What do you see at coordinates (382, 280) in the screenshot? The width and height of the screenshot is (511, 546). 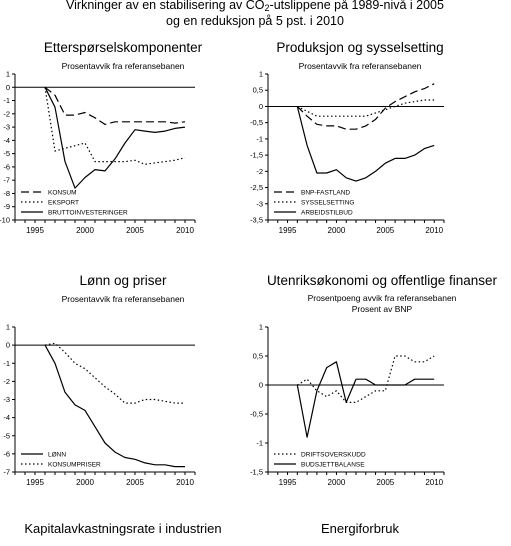 I see `panel-title: Utenriksøkonomi og offentlige finanser` at bounding box center [382, 280].